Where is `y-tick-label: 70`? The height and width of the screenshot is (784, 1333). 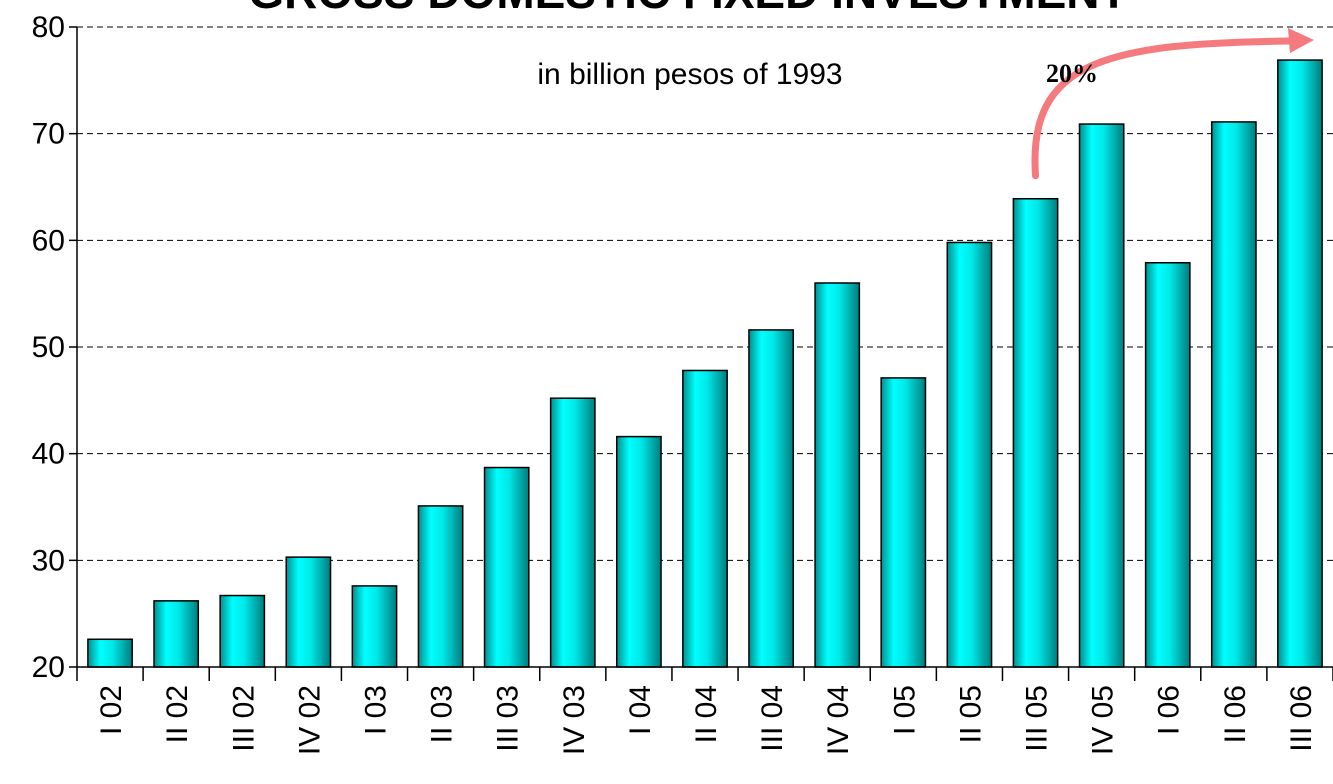 y-tick-label: 70 is located at coordinates (48, 134).